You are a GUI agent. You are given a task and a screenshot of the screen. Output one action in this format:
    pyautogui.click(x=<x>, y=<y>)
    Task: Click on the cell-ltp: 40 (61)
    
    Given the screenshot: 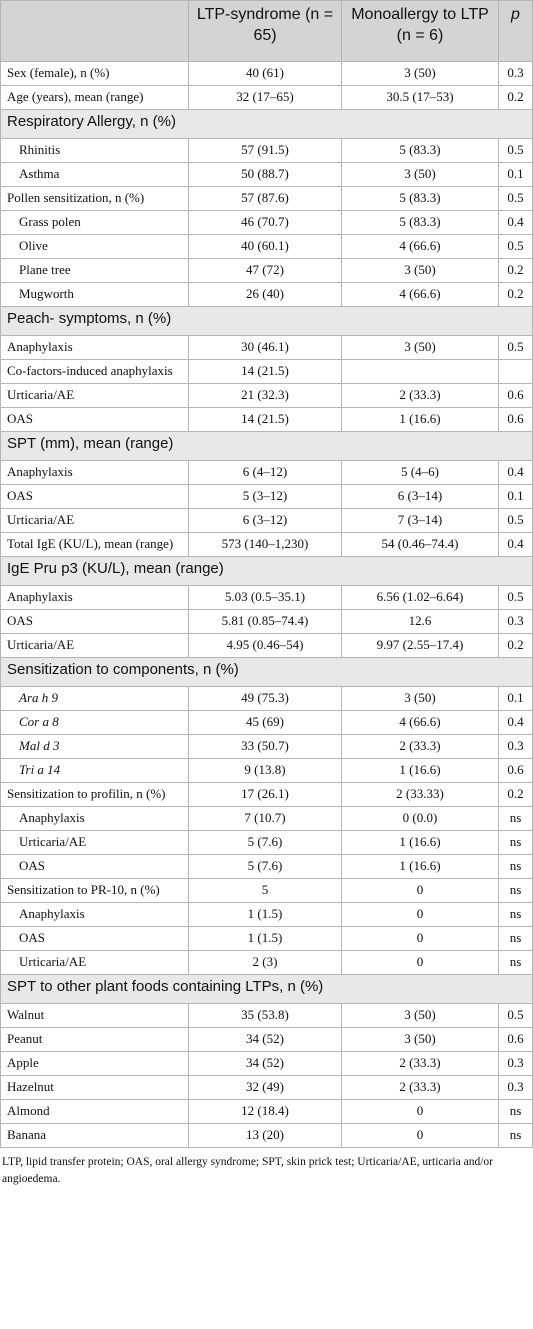 What is the action you would take?
    pyautogui.click(x=265, y=73)
    